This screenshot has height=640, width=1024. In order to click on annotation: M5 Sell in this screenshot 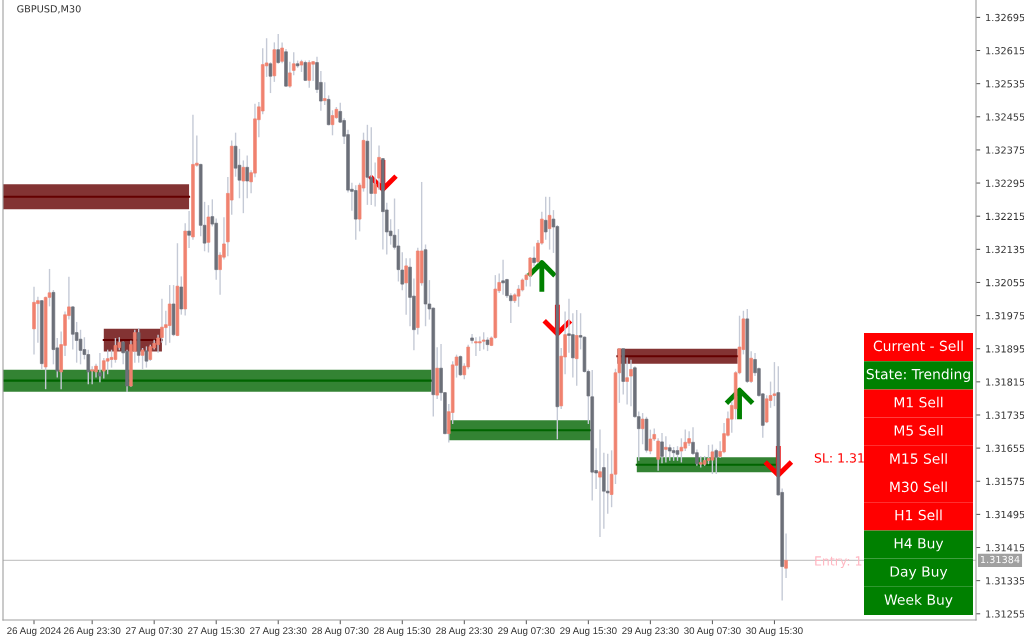, I will do `click(918, 430)`.